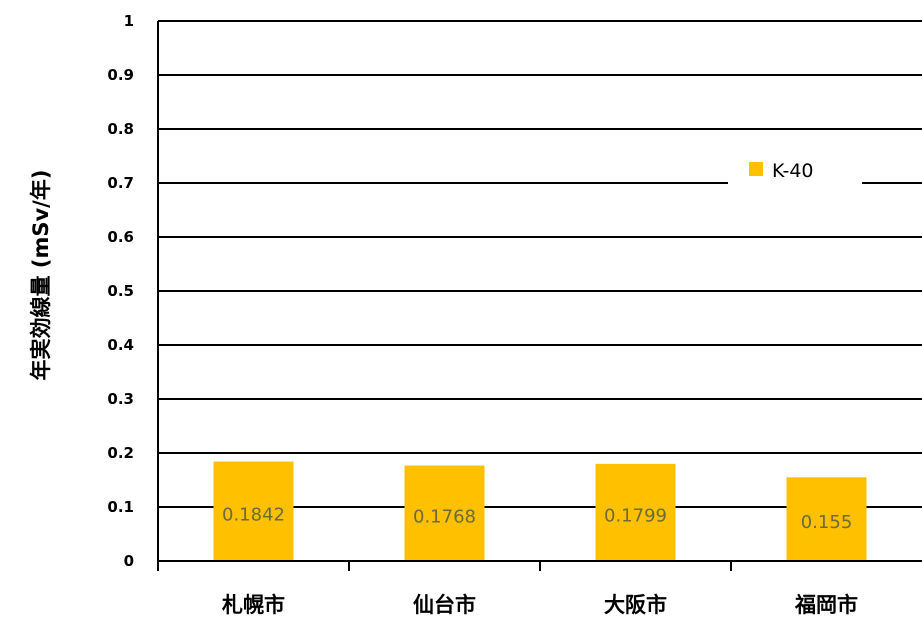  I want to click on x-tick-label: 札幌市, so click(253, 605).